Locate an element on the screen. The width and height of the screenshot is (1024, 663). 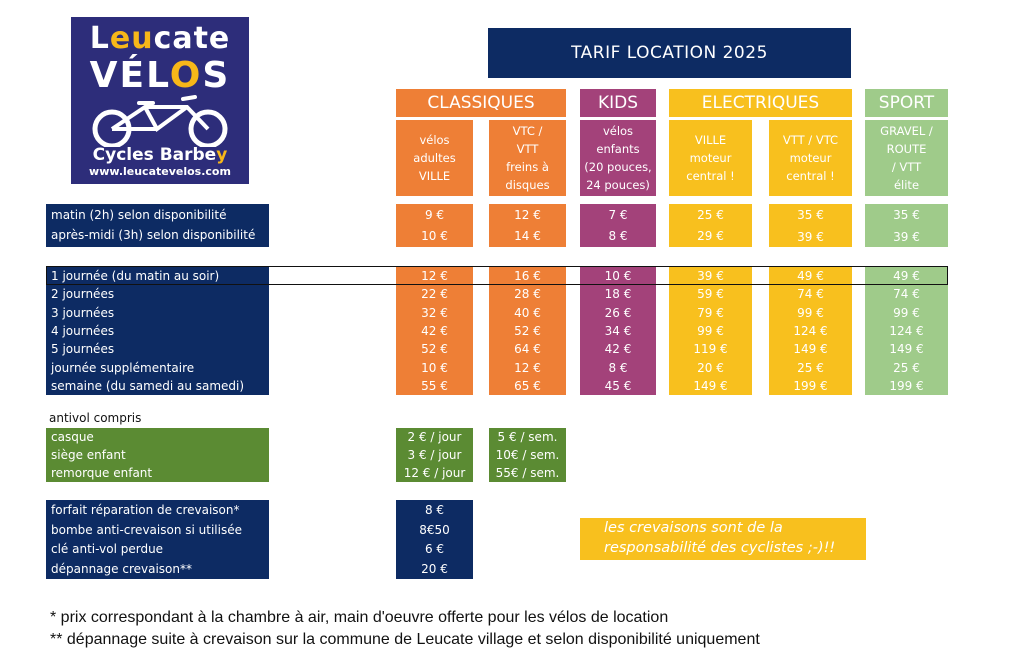
price-cell: 3 € / jour is located at coordinates (434, 455).